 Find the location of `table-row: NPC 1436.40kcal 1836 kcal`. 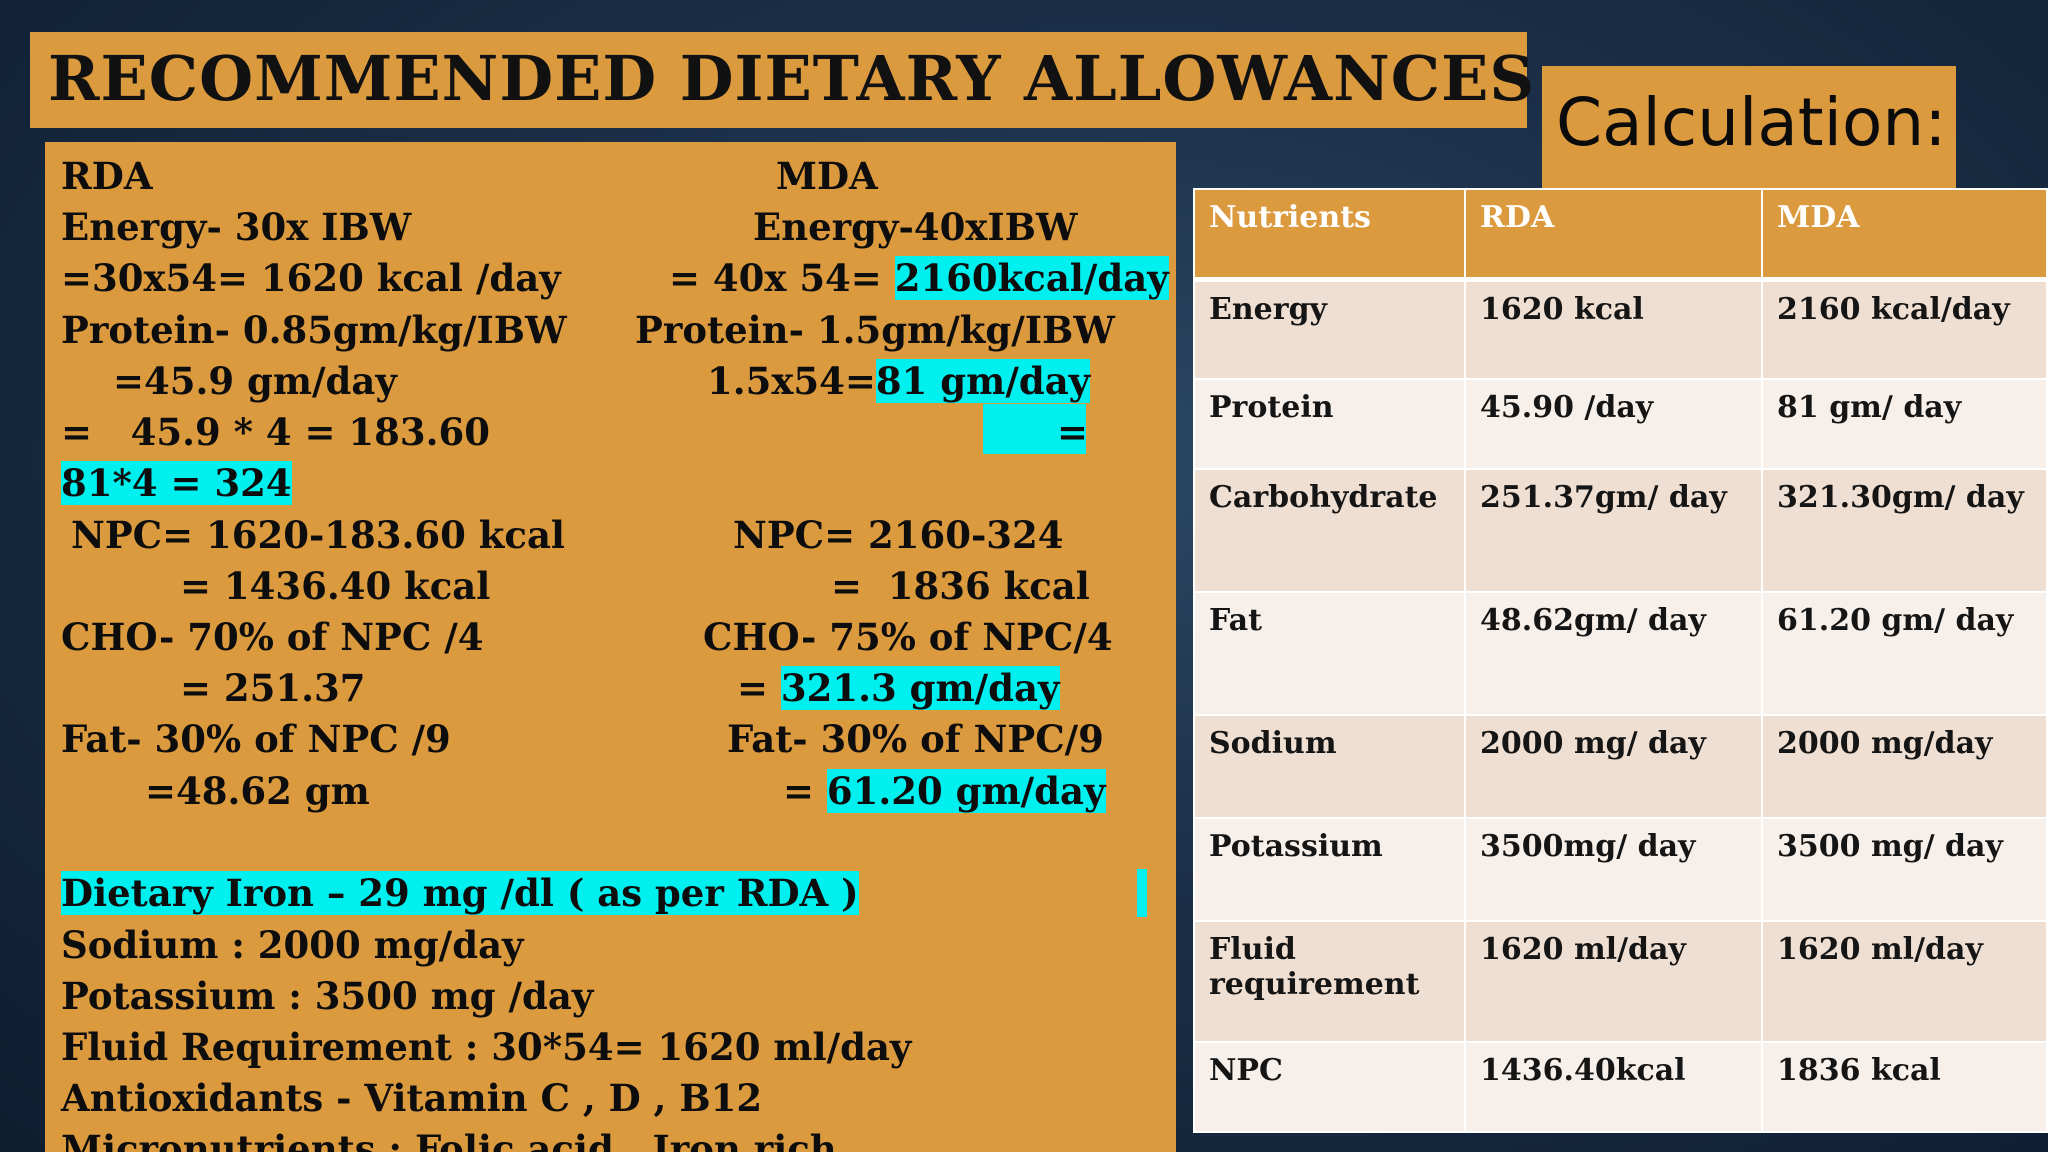

table-row: NPC 1436.40kcal 1836 kcal is located at coordinates (1620, 1087).